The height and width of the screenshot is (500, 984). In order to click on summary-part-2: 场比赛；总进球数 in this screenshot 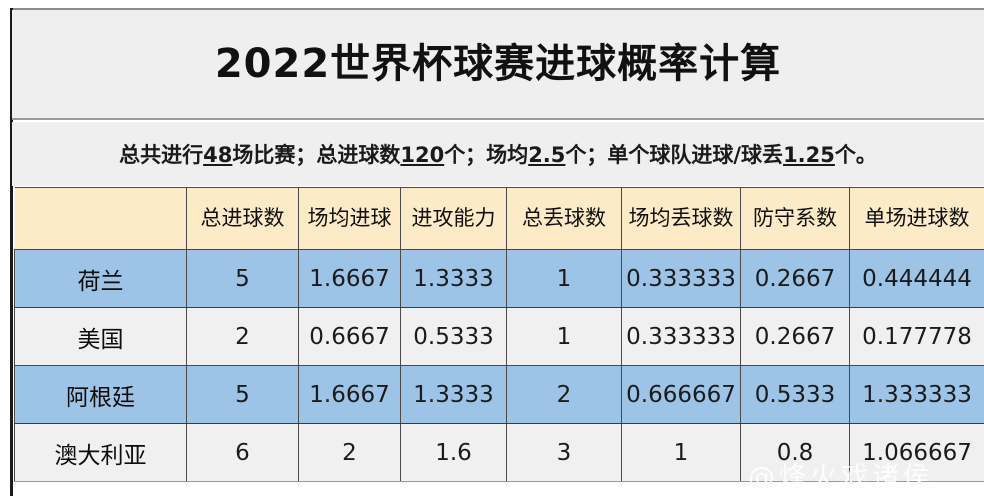, I will do `click(316, 155)`.